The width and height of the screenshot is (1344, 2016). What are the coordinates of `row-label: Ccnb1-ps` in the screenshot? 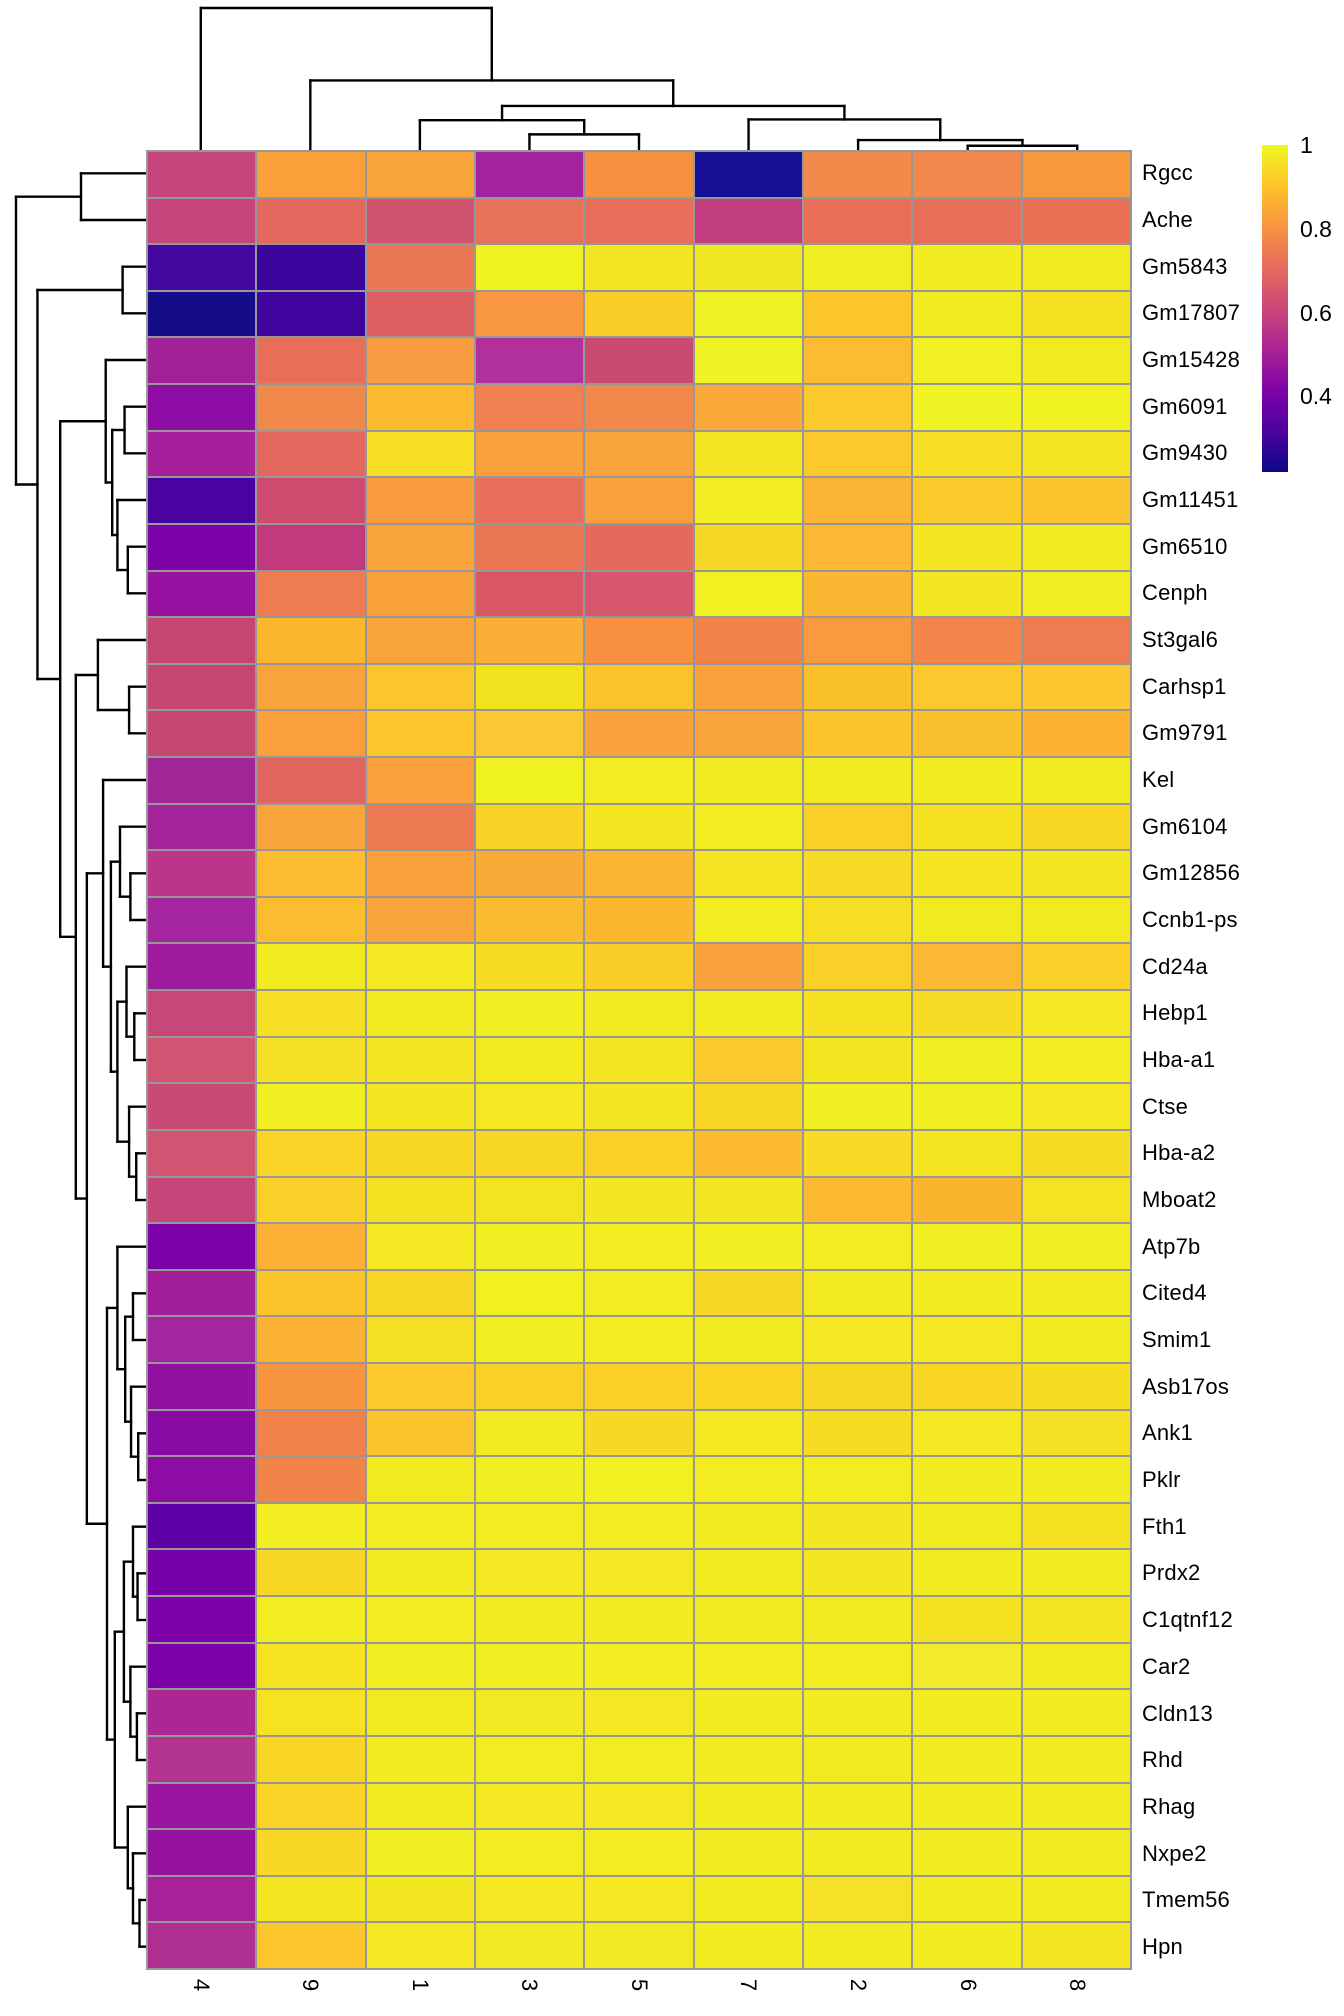 It's located at (1190, 920).